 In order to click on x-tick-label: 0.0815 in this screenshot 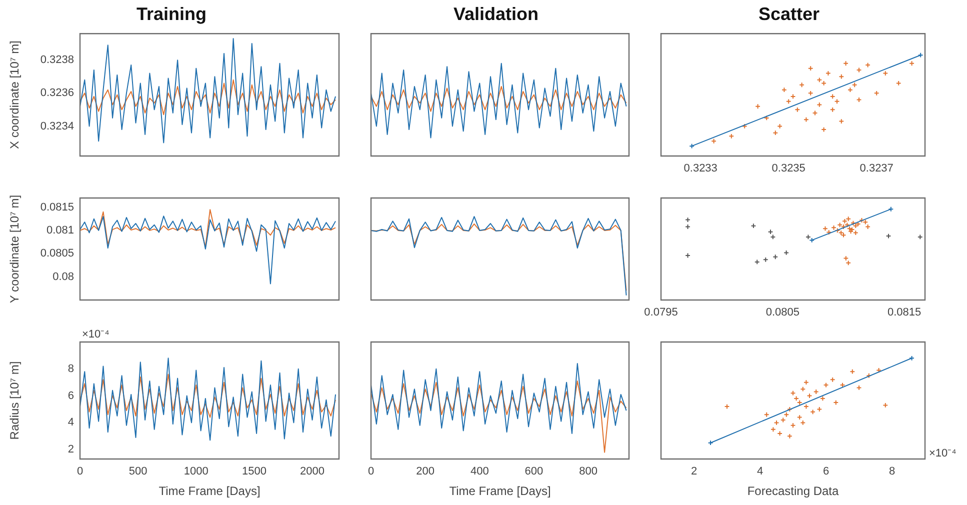, I will do `click(904, 312)`.